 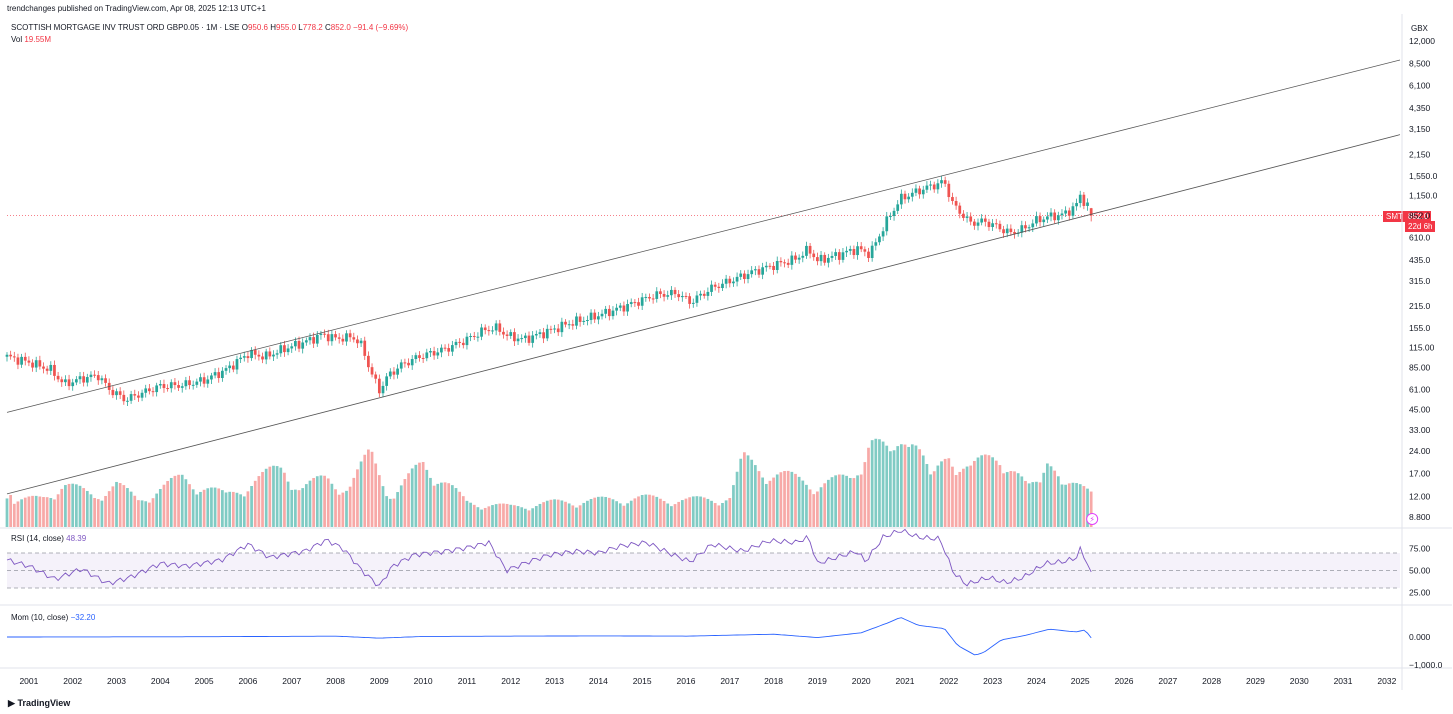 I want to click on time-tick-label: 2025, so click(x=1080, y=681).